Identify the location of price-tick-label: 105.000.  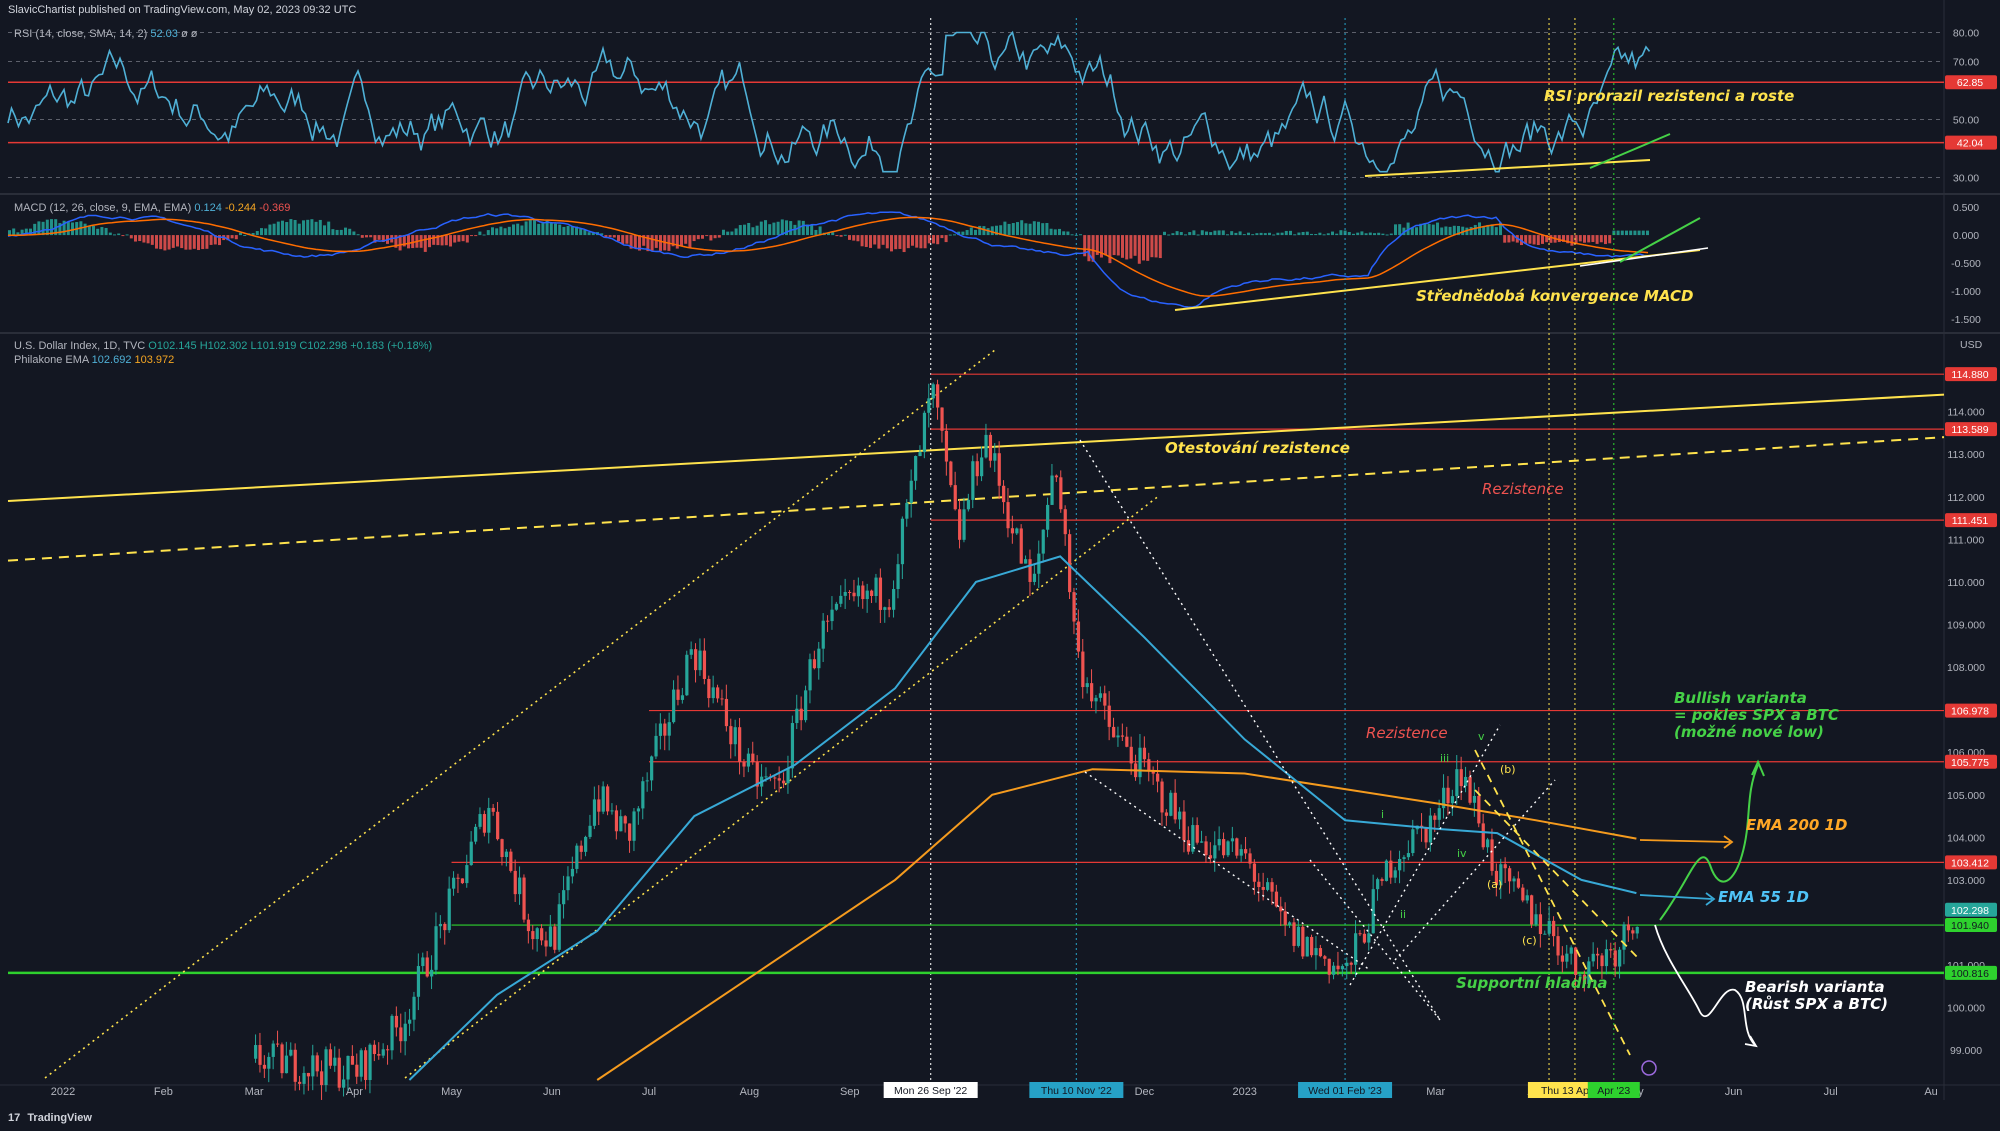
(1966, 796).